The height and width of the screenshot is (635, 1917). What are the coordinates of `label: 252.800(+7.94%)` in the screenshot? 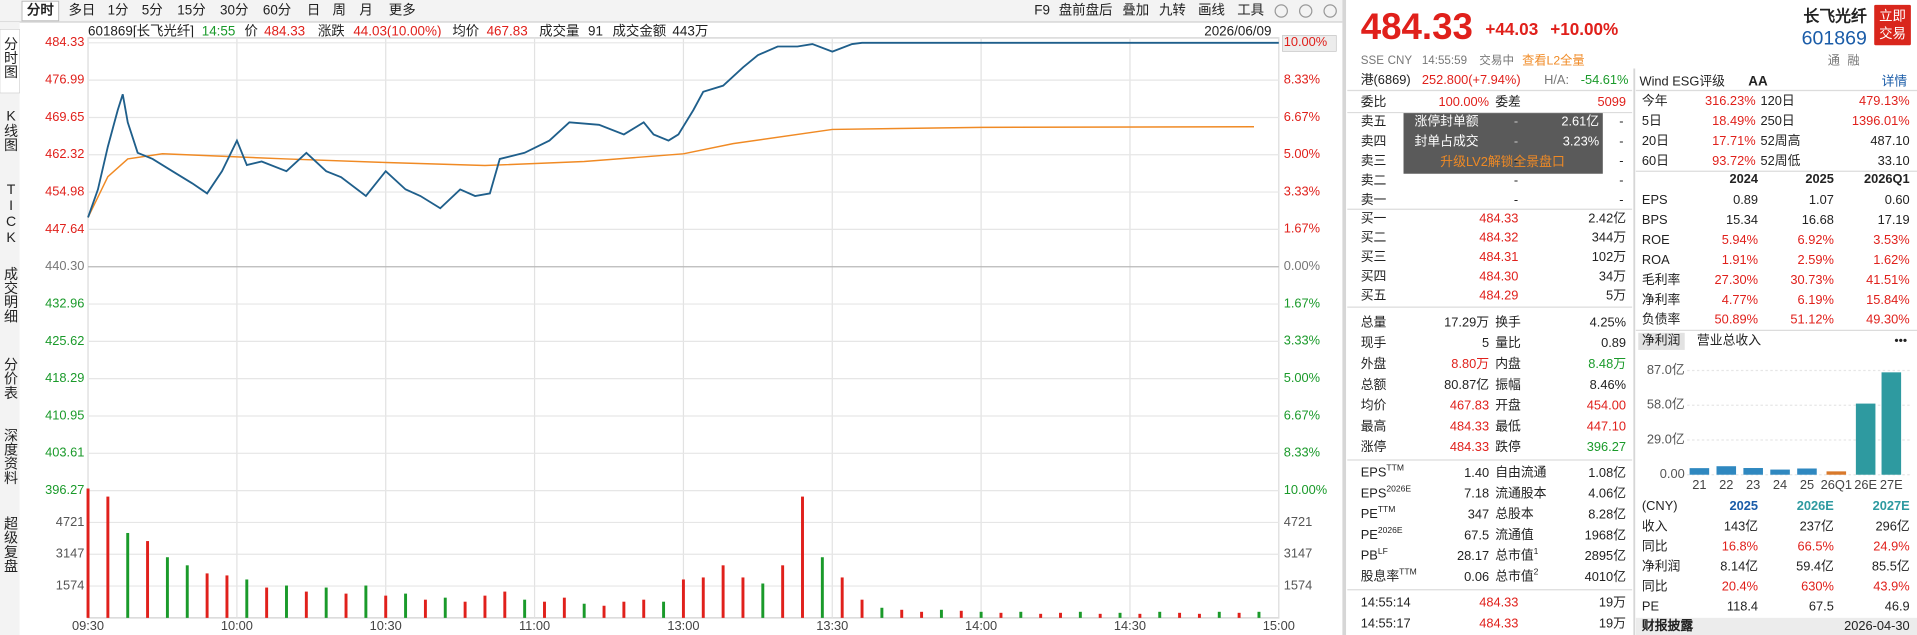 It's located at (1471, 79).